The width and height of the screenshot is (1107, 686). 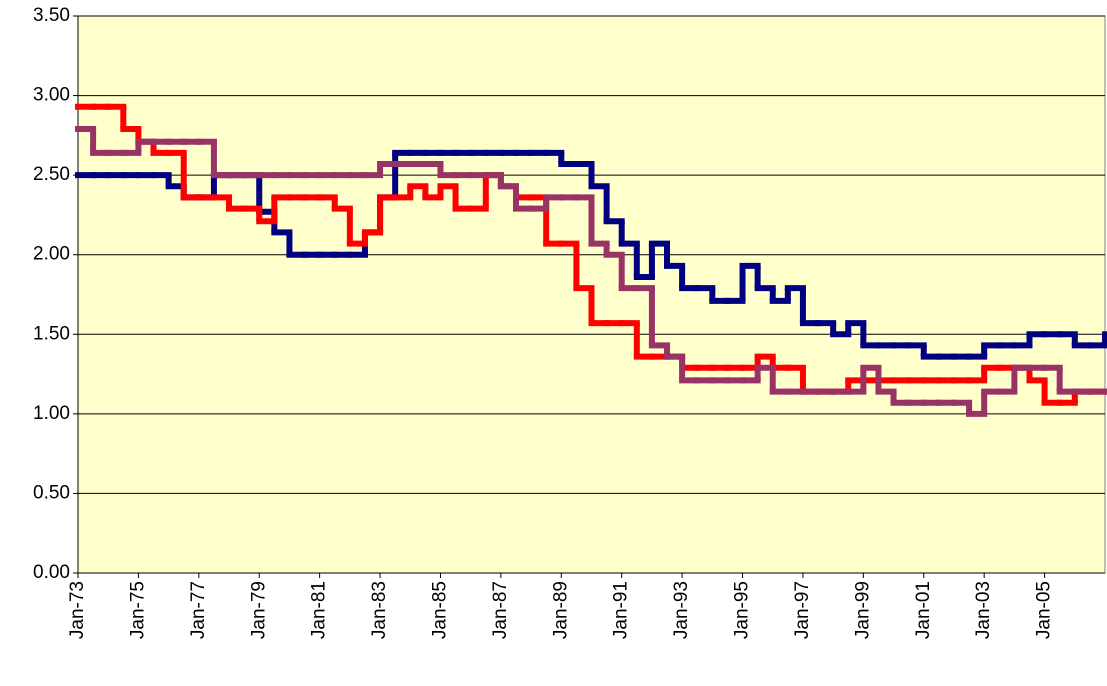 I want to click on y-tick-label: 2.00, so click(x=51, y=254).